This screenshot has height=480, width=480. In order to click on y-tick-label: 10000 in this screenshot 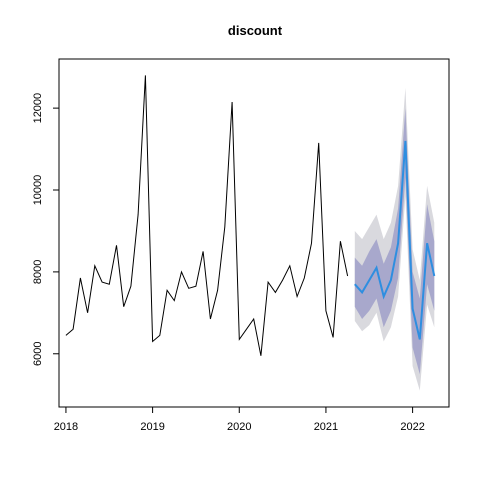, I will do `click(38, 190)`.